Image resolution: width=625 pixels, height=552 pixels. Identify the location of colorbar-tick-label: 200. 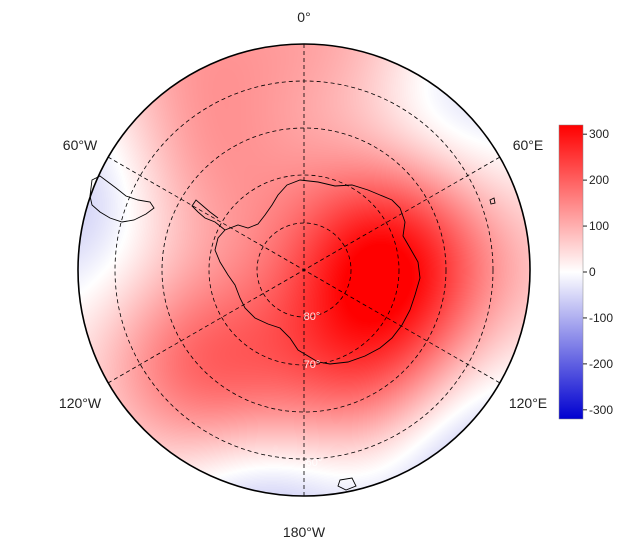
(599, 180).